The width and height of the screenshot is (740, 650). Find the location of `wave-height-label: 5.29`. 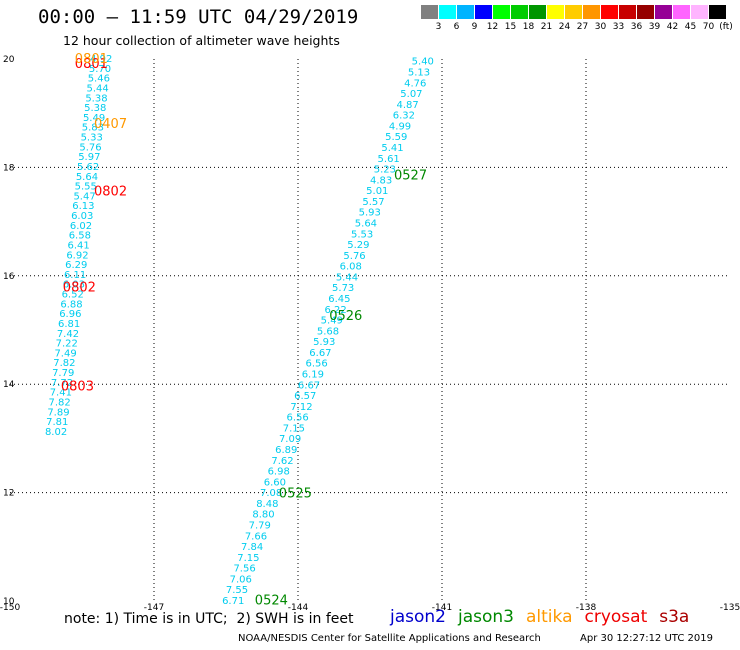

wave-height-label: 5.29 is located at coordinates (358, 245).